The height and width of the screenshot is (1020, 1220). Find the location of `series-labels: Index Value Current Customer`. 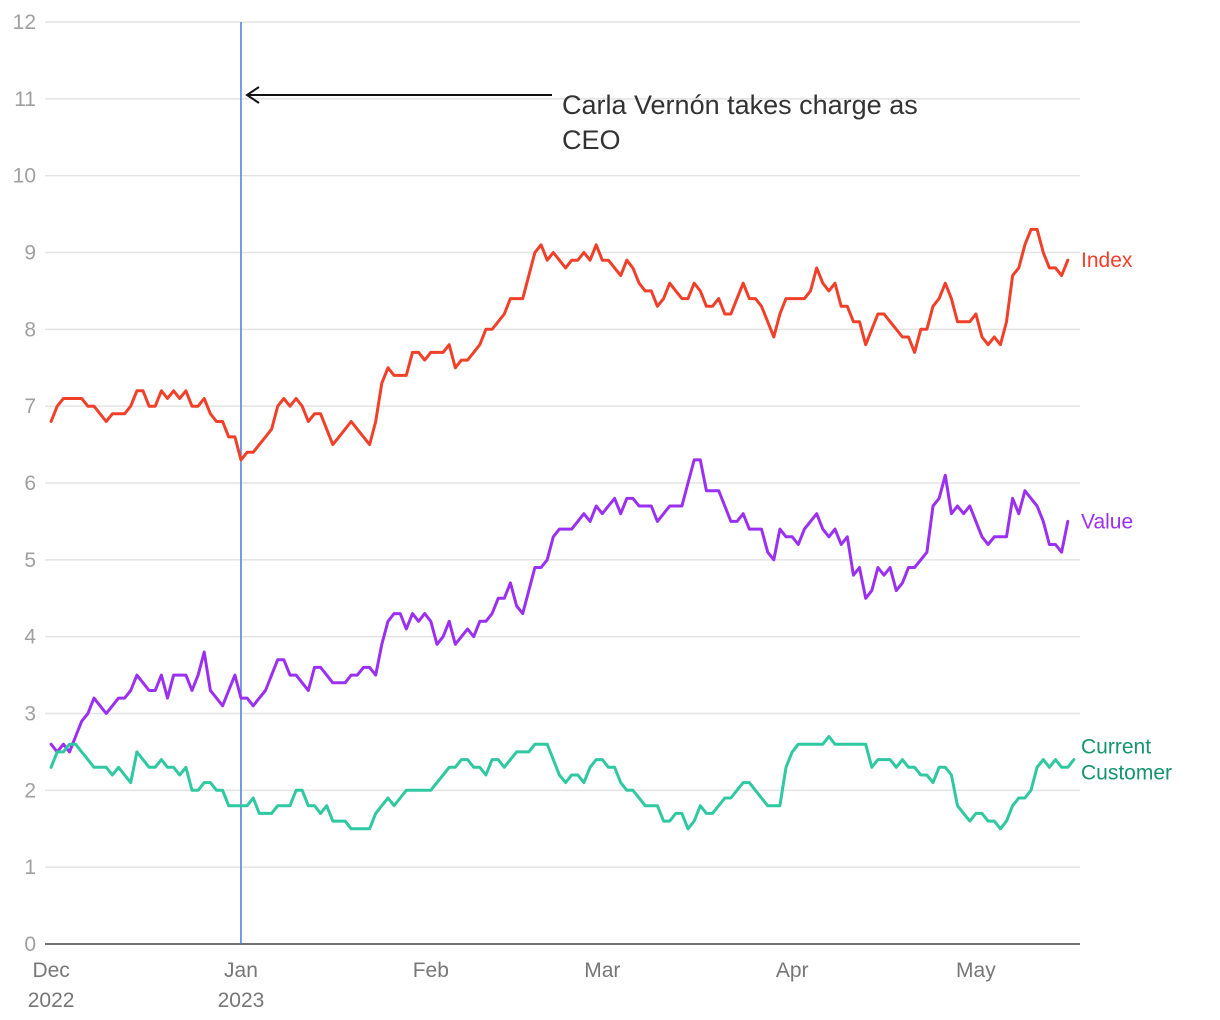

series-labels: Index Value Current Customer is located at coordinates (1126, 516).